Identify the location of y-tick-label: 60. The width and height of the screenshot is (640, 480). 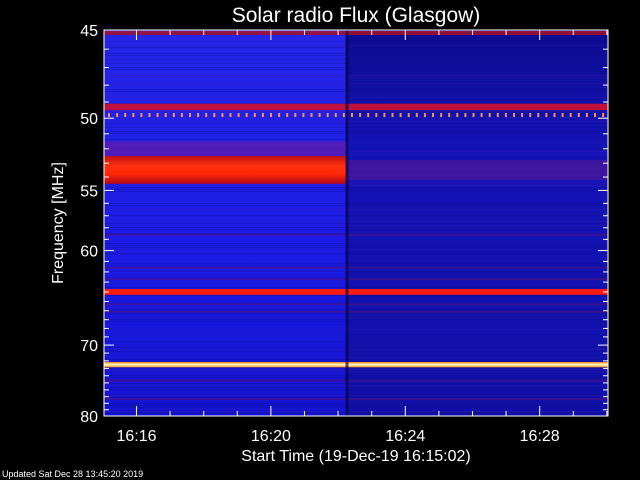
(89, 252).